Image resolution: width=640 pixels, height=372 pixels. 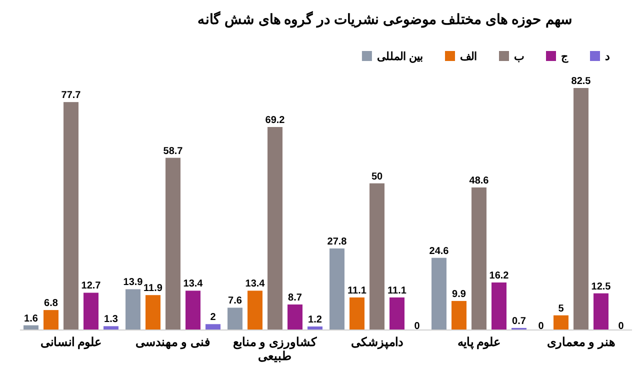 What do you see at coordinates (479, 342) in the screenshot?
I see `x-tick-label: علوم پایه` at bounding box center [479, 342].